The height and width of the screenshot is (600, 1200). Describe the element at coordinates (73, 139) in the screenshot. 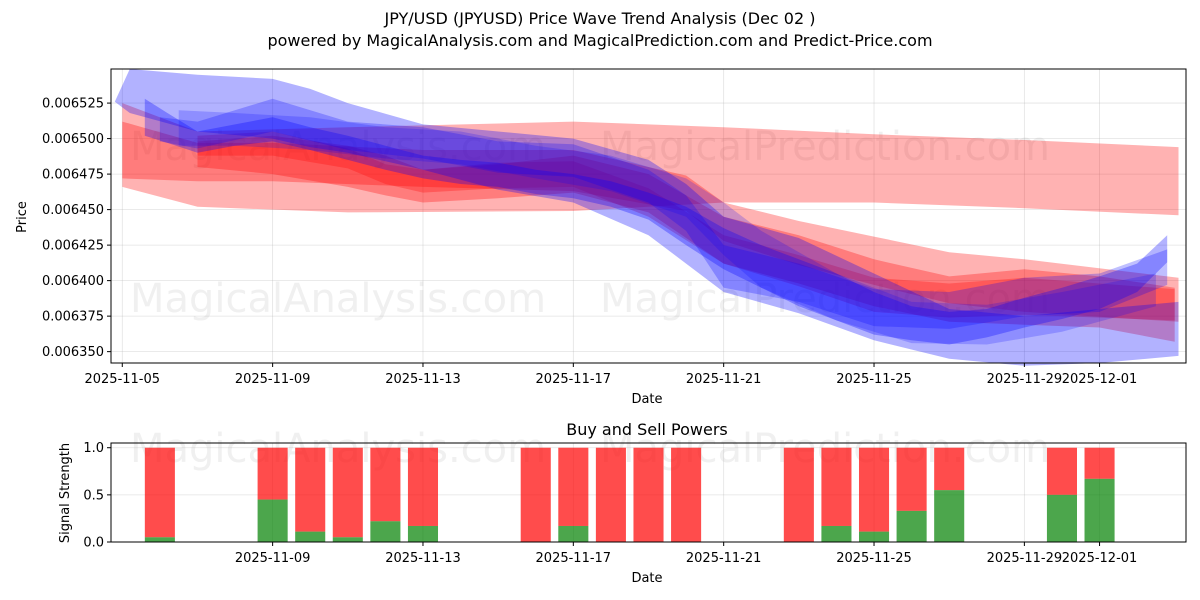

I see `price-y-tick-label: 0.006500` at that location.